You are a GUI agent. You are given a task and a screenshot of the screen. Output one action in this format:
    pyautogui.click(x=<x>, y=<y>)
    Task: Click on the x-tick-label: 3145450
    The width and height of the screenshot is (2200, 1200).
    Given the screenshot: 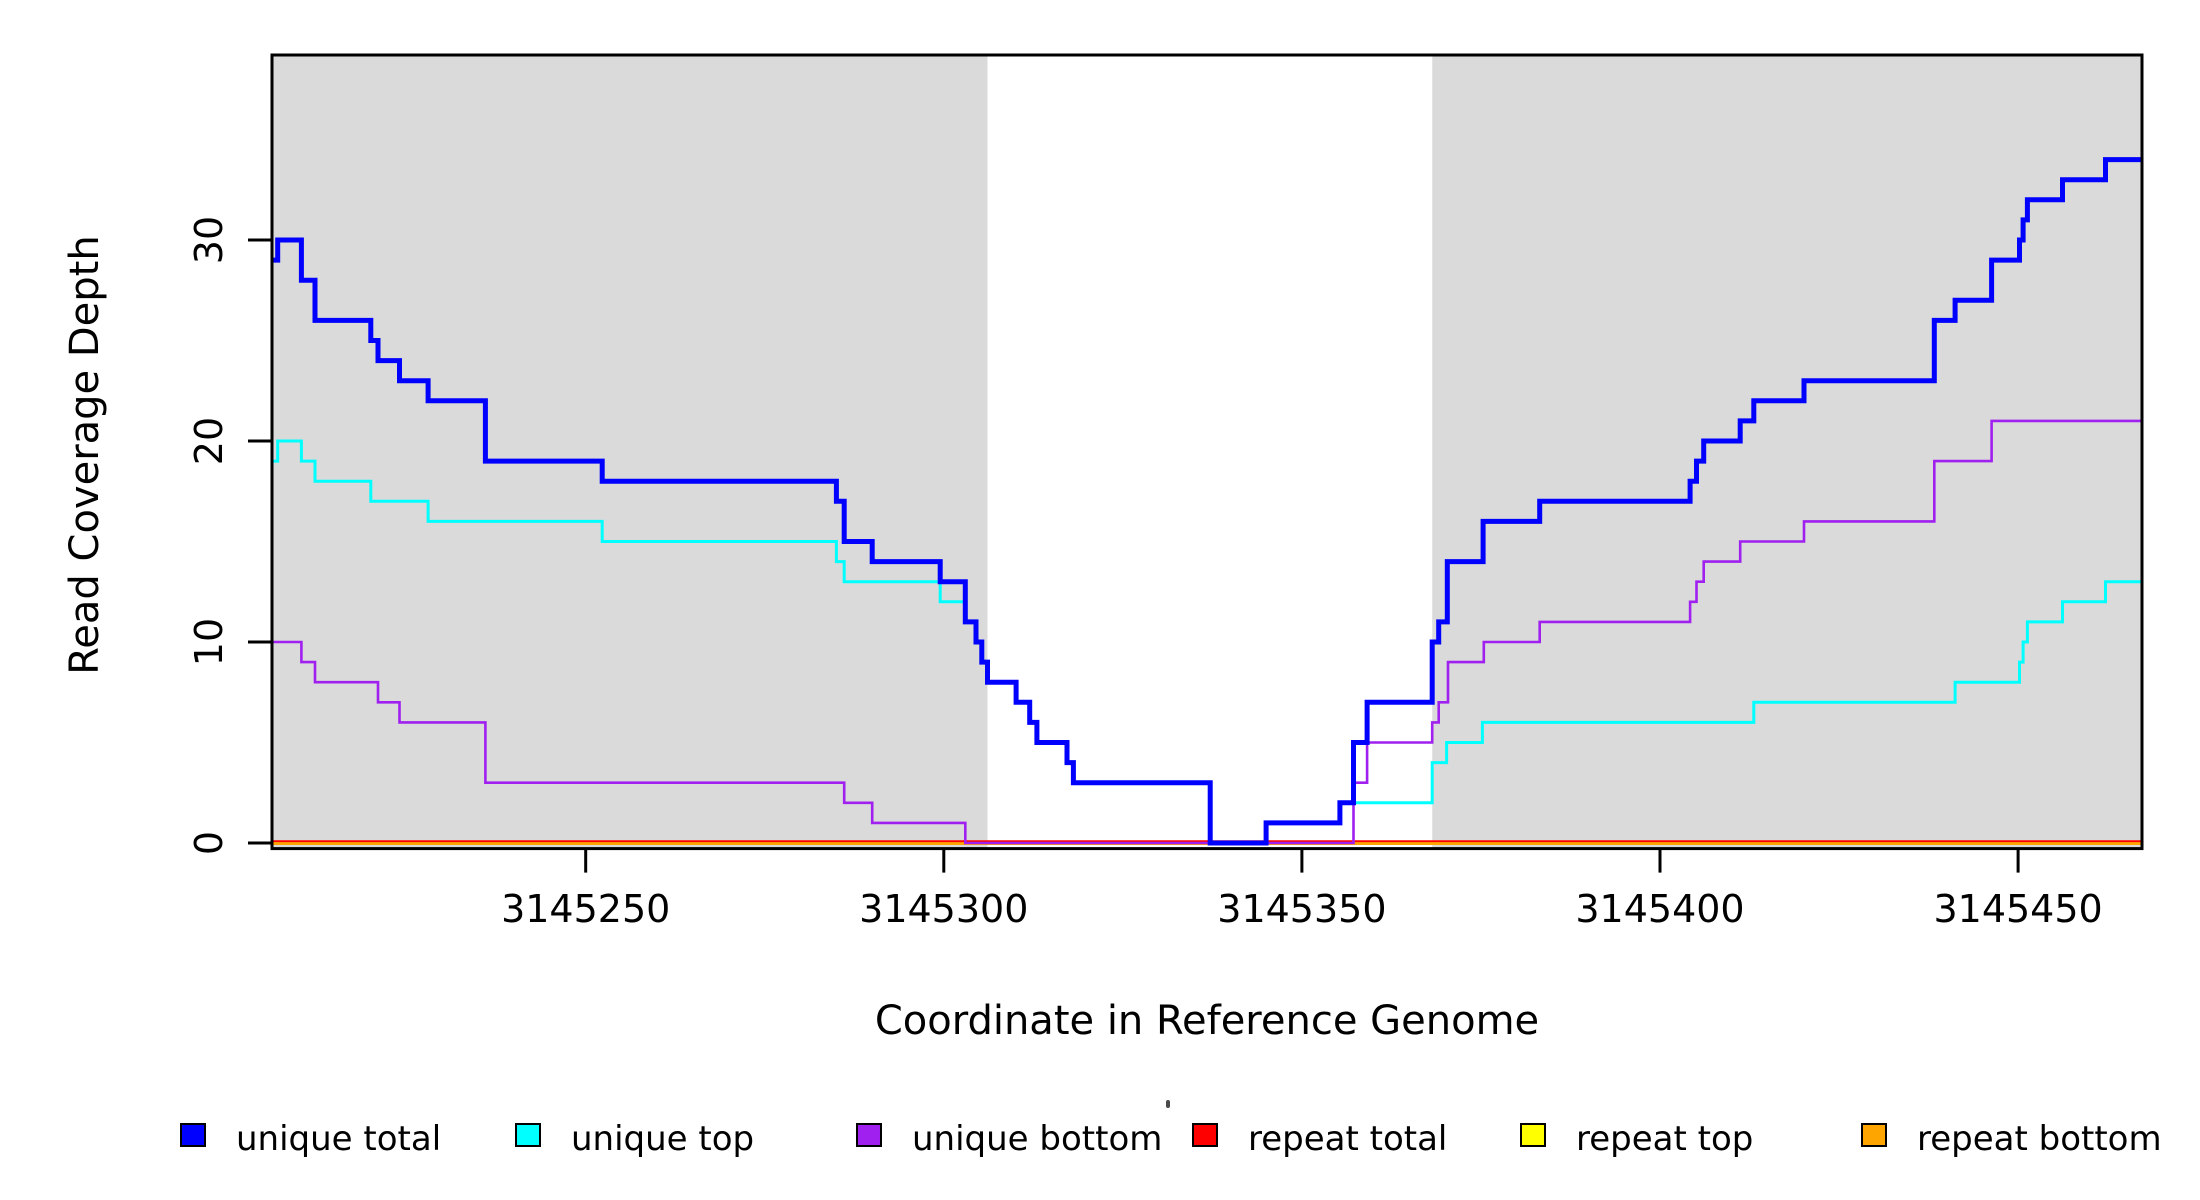 What is the action you would take?
    pyautogui.click(x=2017, y=909)
    